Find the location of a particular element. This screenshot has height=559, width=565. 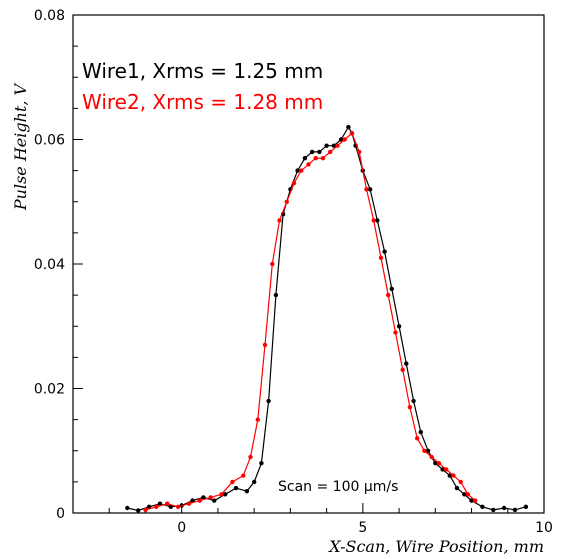

x-tick-label: 0 is located at coordinates (181, 528).